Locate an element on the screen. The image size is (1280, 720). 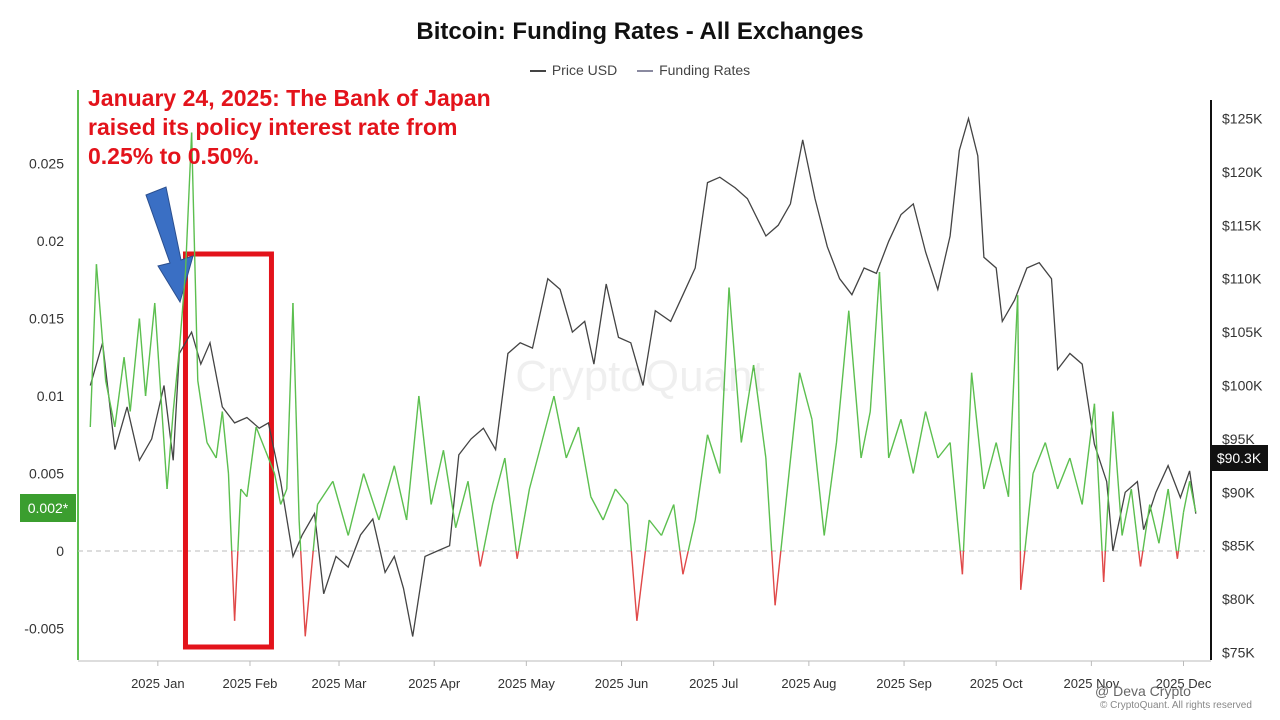
y-right-tick-label-10: $75K is located at coordinates (1238, 653).